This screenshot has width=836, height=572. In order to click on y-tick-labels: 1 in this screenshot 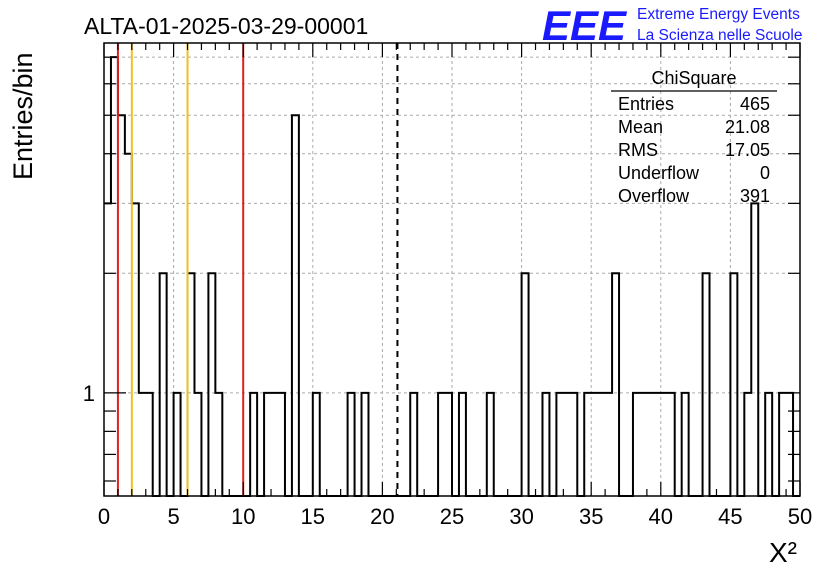, I will do `click(89, 393)`.